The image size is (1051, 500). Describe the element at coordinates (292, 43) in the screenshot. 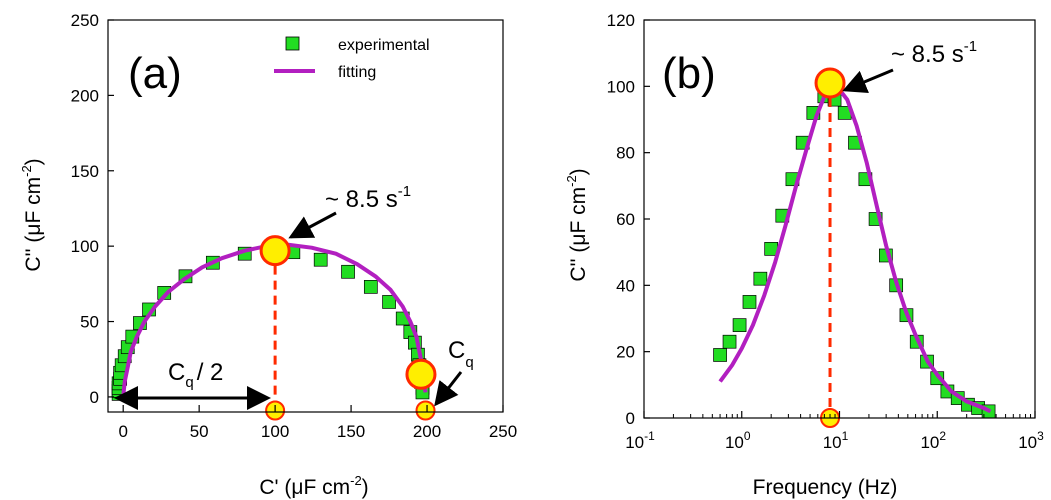

I see `legend-experimental-marker` at that location.